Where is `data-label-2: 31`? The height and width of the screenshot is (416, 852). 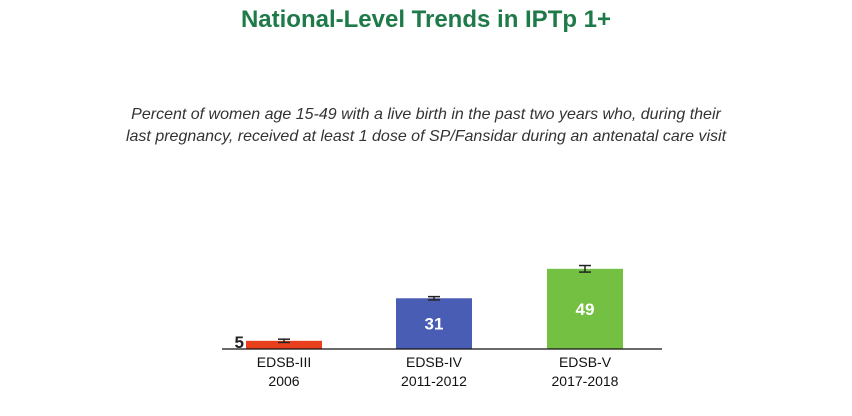 data-label-2: 31 is located at coordinates (434, 324).